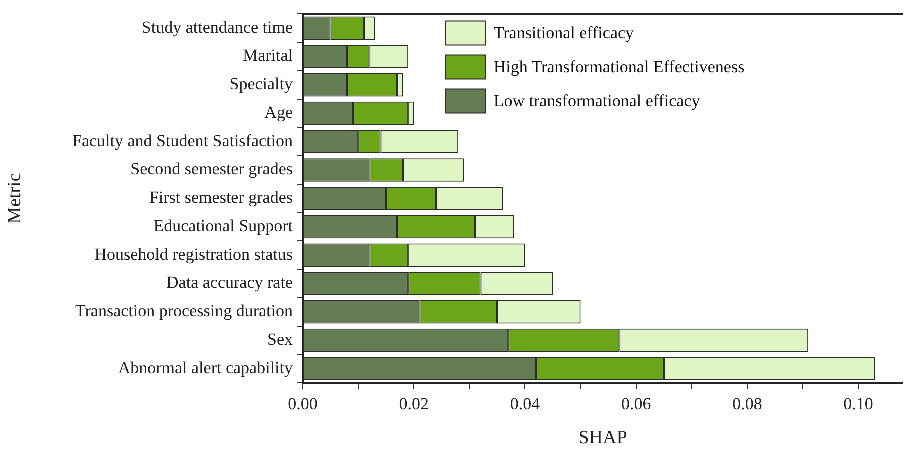 The height and width of the screenshot is (454, 905). I want to click on legend-label: Transitional efficacy, so click(564, 33).